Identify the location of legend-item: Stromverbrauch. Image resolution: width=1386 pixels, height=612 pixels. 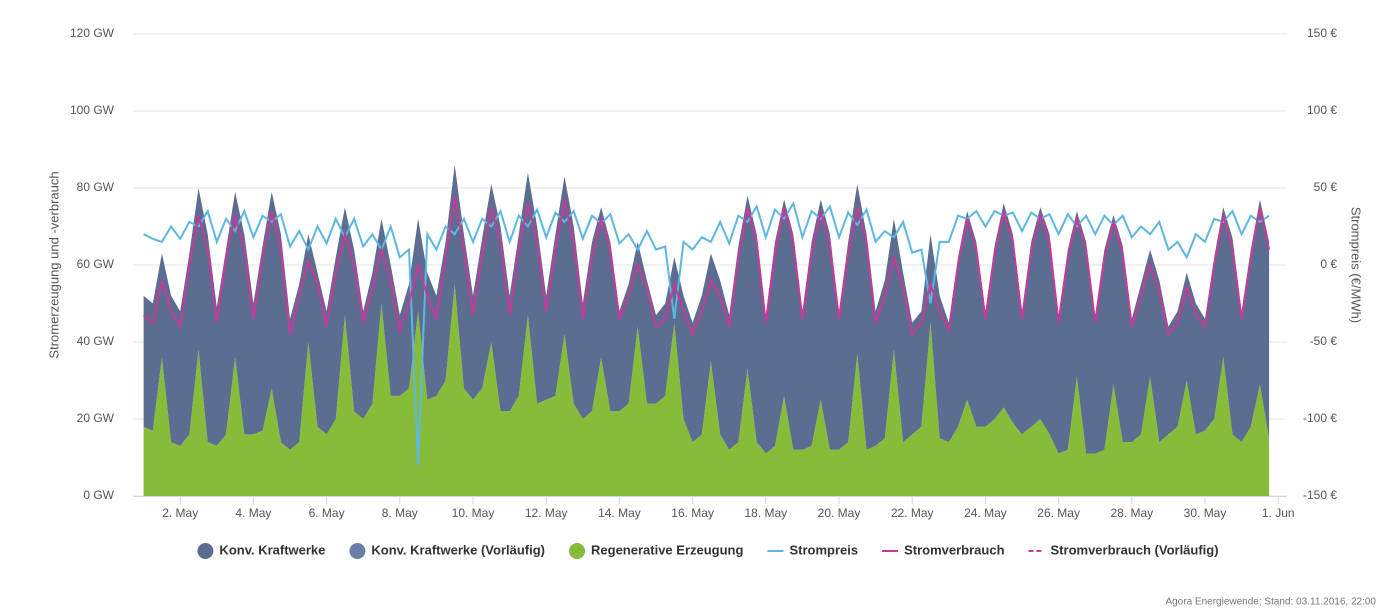
(943, 549).